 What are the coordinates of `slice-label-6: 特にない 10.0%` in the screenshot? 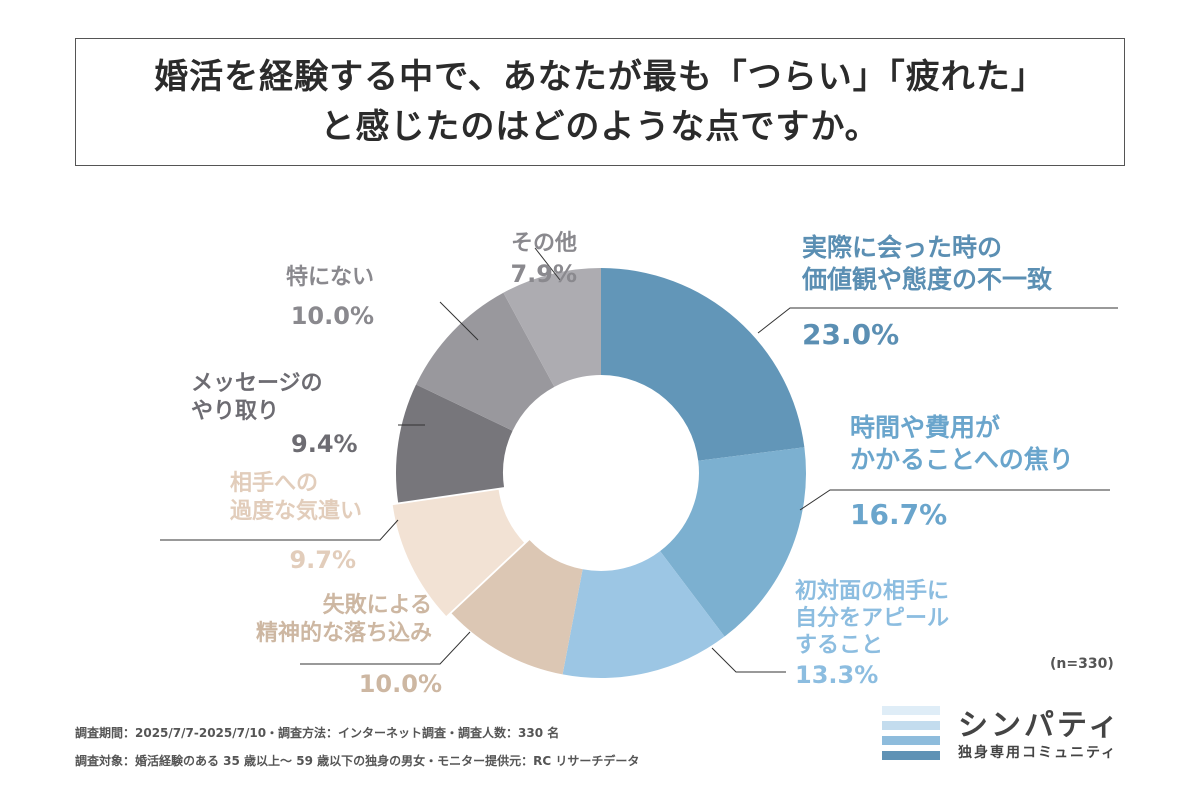 It's located at (330, 297).